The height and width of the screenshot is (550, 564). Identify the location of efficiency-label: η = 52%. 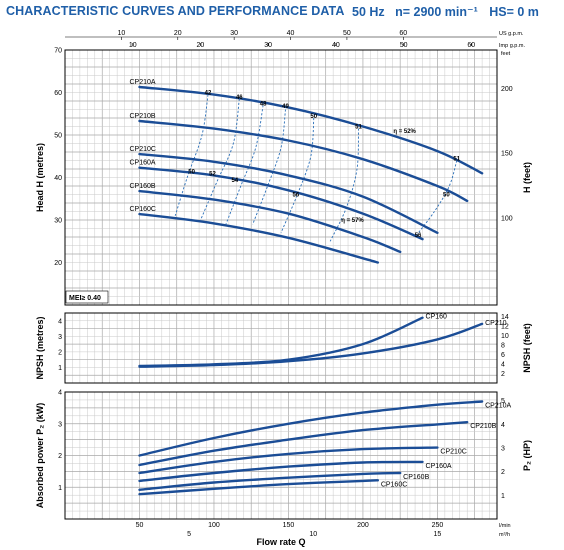
(404, 132).